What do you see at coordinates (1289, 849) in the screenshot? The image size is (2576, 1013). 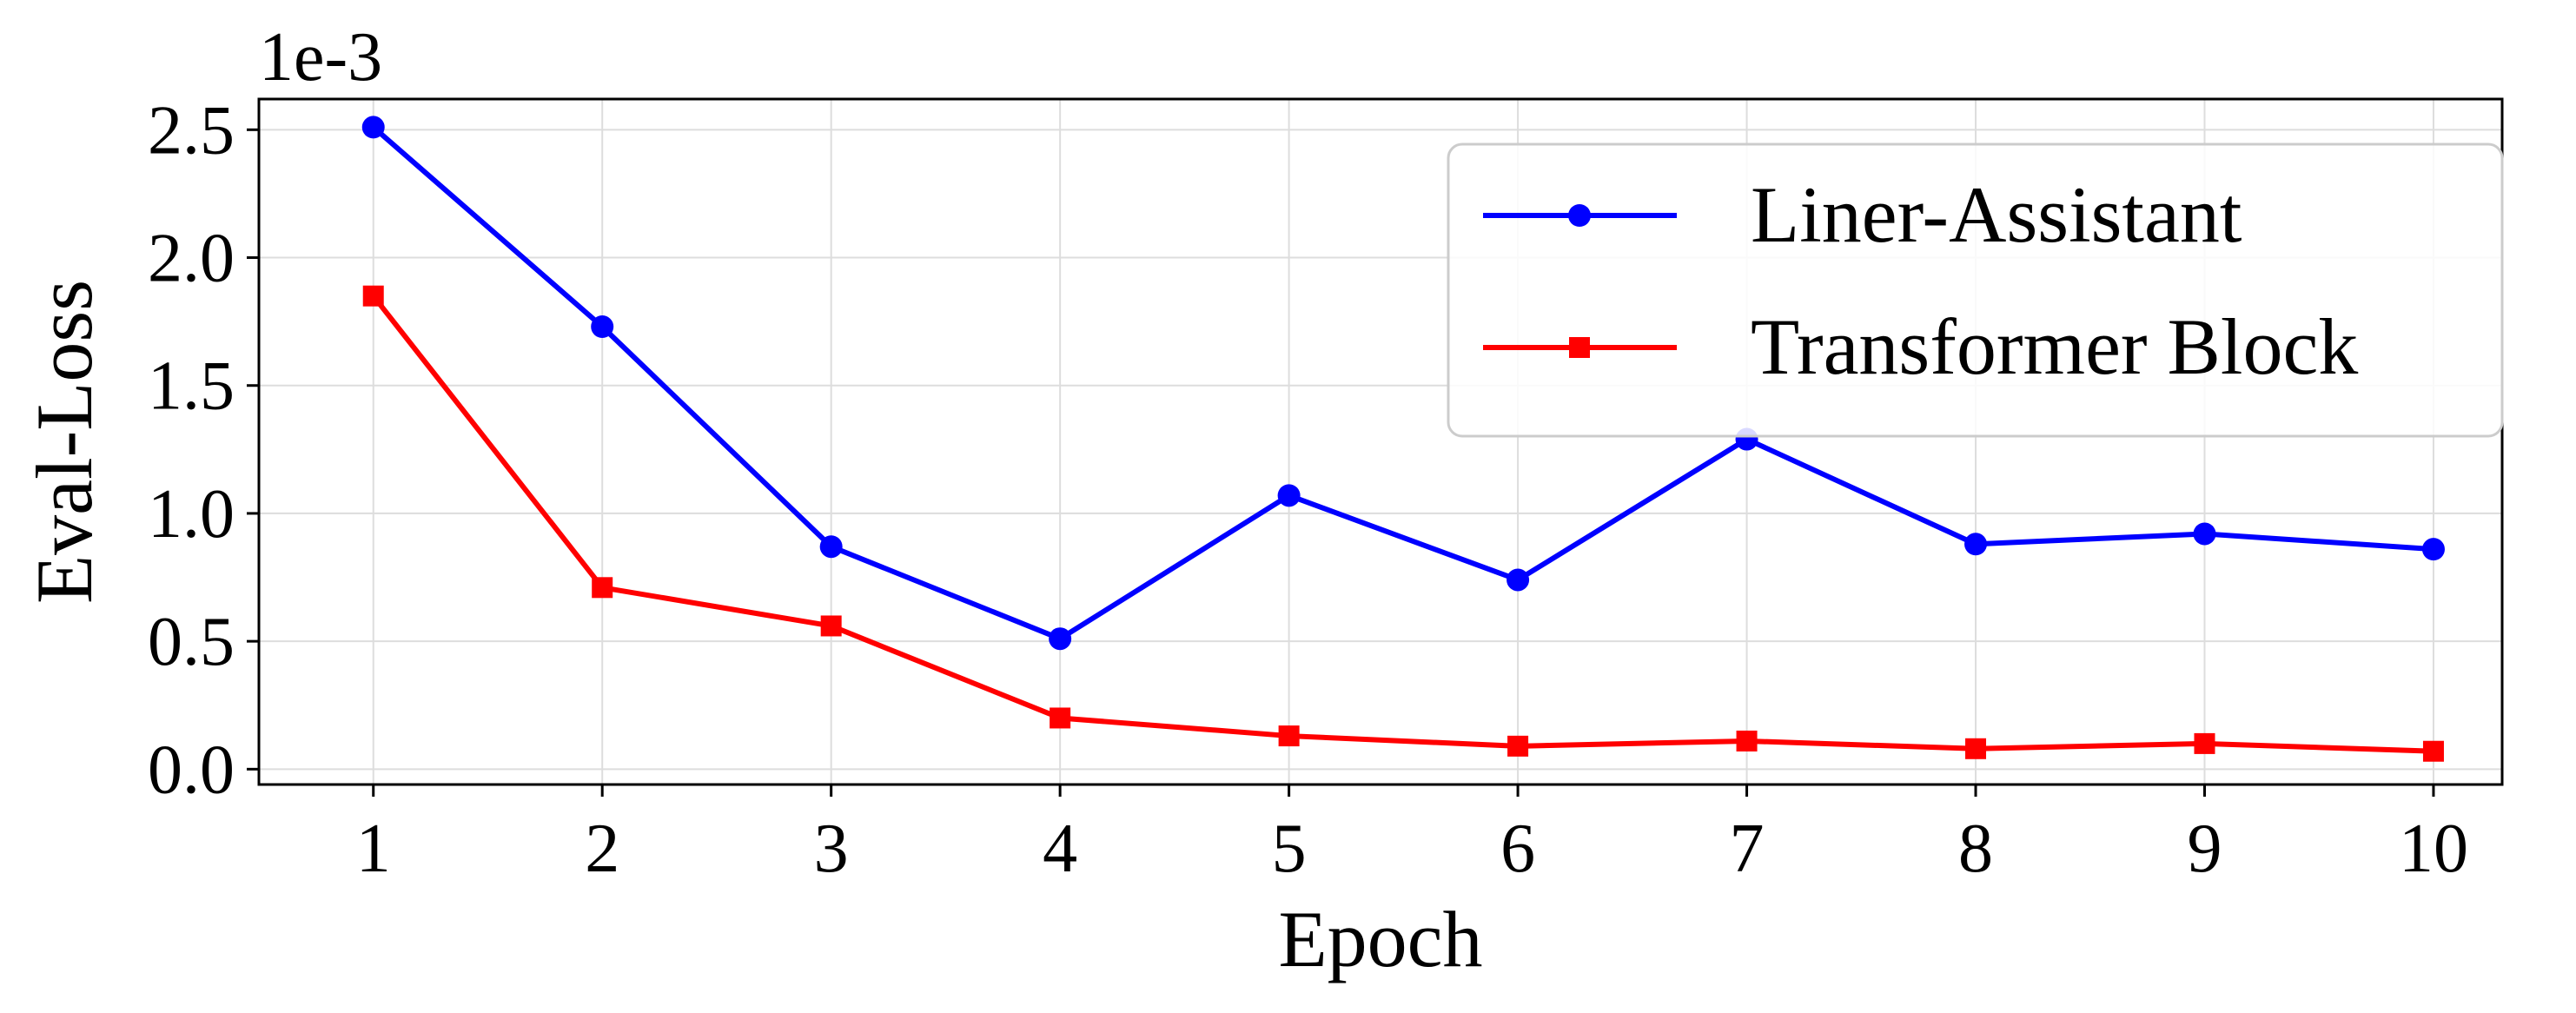 I see `x-tick-label: 5` at bounding box center [1289, 849].